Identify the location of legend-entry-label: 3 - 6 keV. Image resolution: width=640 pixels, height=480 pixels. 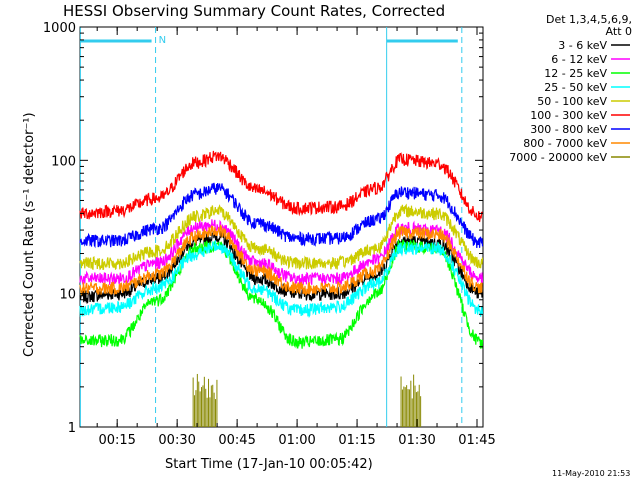
(582, 45).